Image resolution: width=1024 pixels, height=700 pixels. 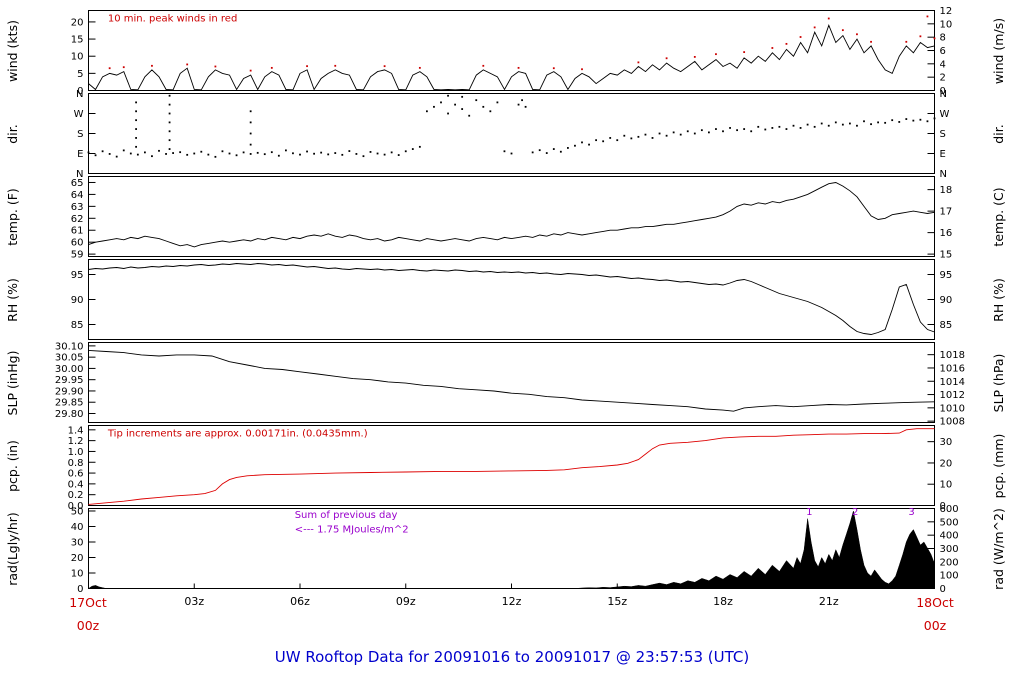 What do you see at coordinates (617, 601) in the screenshot?
I see `x-tick-label: 15z` at bounding box center [617, 601].